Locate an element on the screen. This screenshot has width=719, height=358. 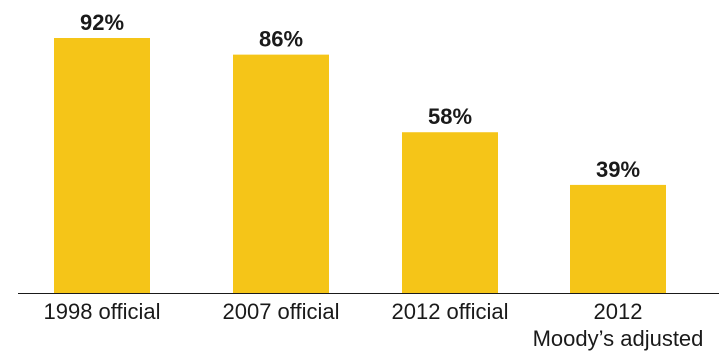
value-label-2: 86% is located at coordinates (281, 39).